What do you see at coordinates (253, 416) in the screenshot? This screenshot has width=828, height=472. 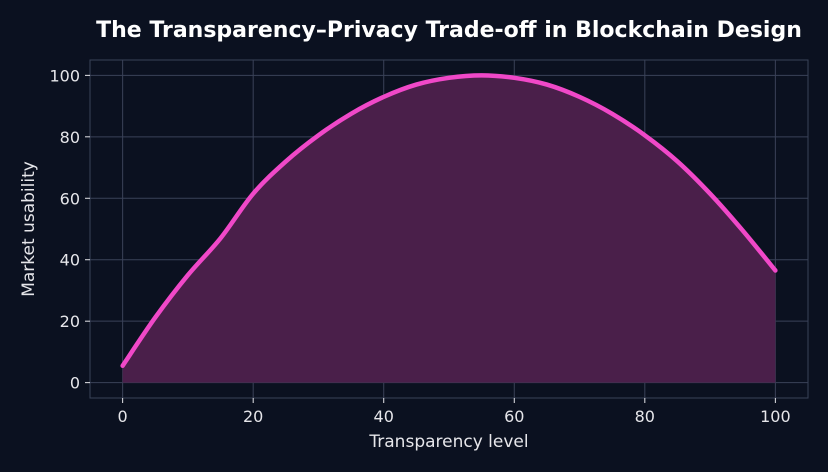 I see `x-tick-label-1: 20` at bounding box center [253, 416].